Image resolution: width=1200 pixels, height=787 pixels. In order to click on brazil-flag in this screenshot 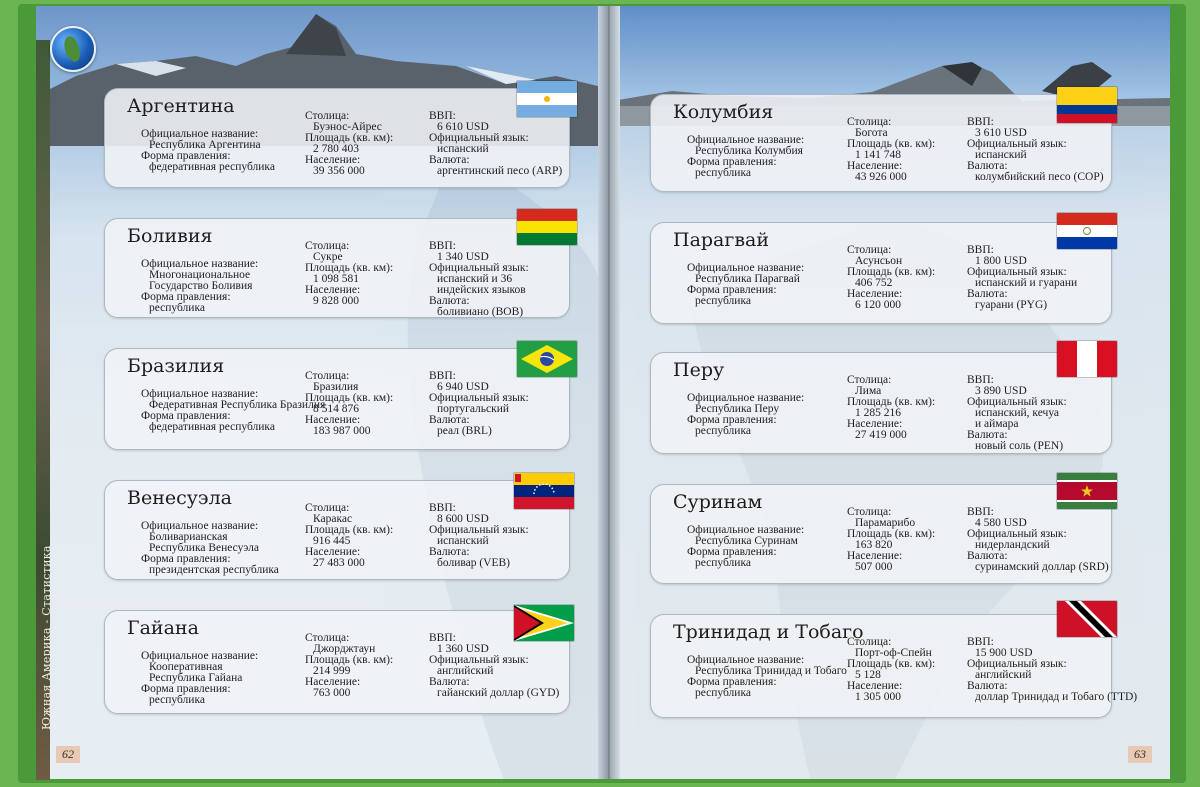, I will do `click(547, 359)`.